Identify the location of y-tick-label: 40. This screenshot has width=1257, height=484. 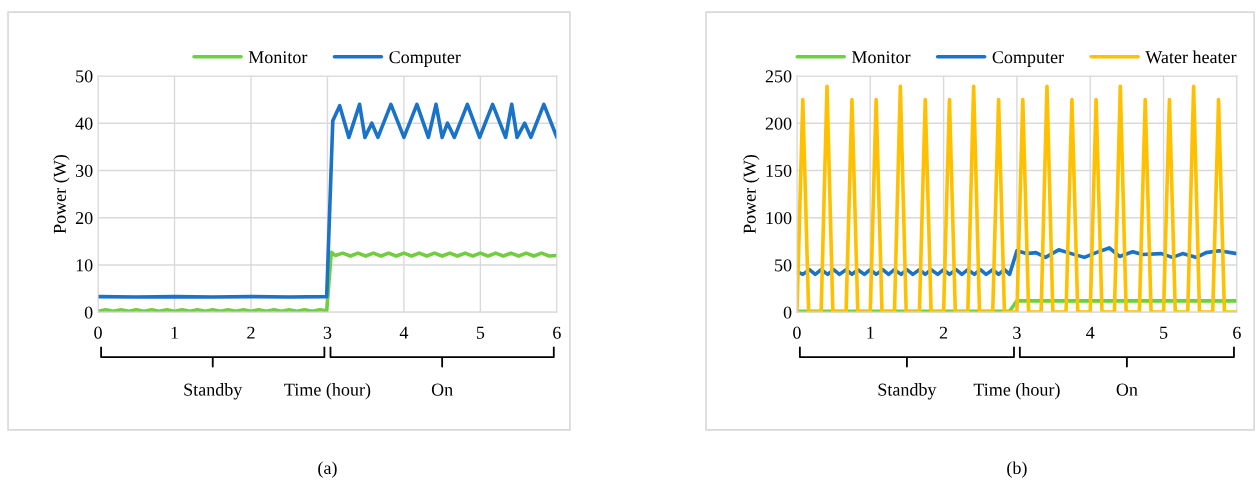
(84, 123).